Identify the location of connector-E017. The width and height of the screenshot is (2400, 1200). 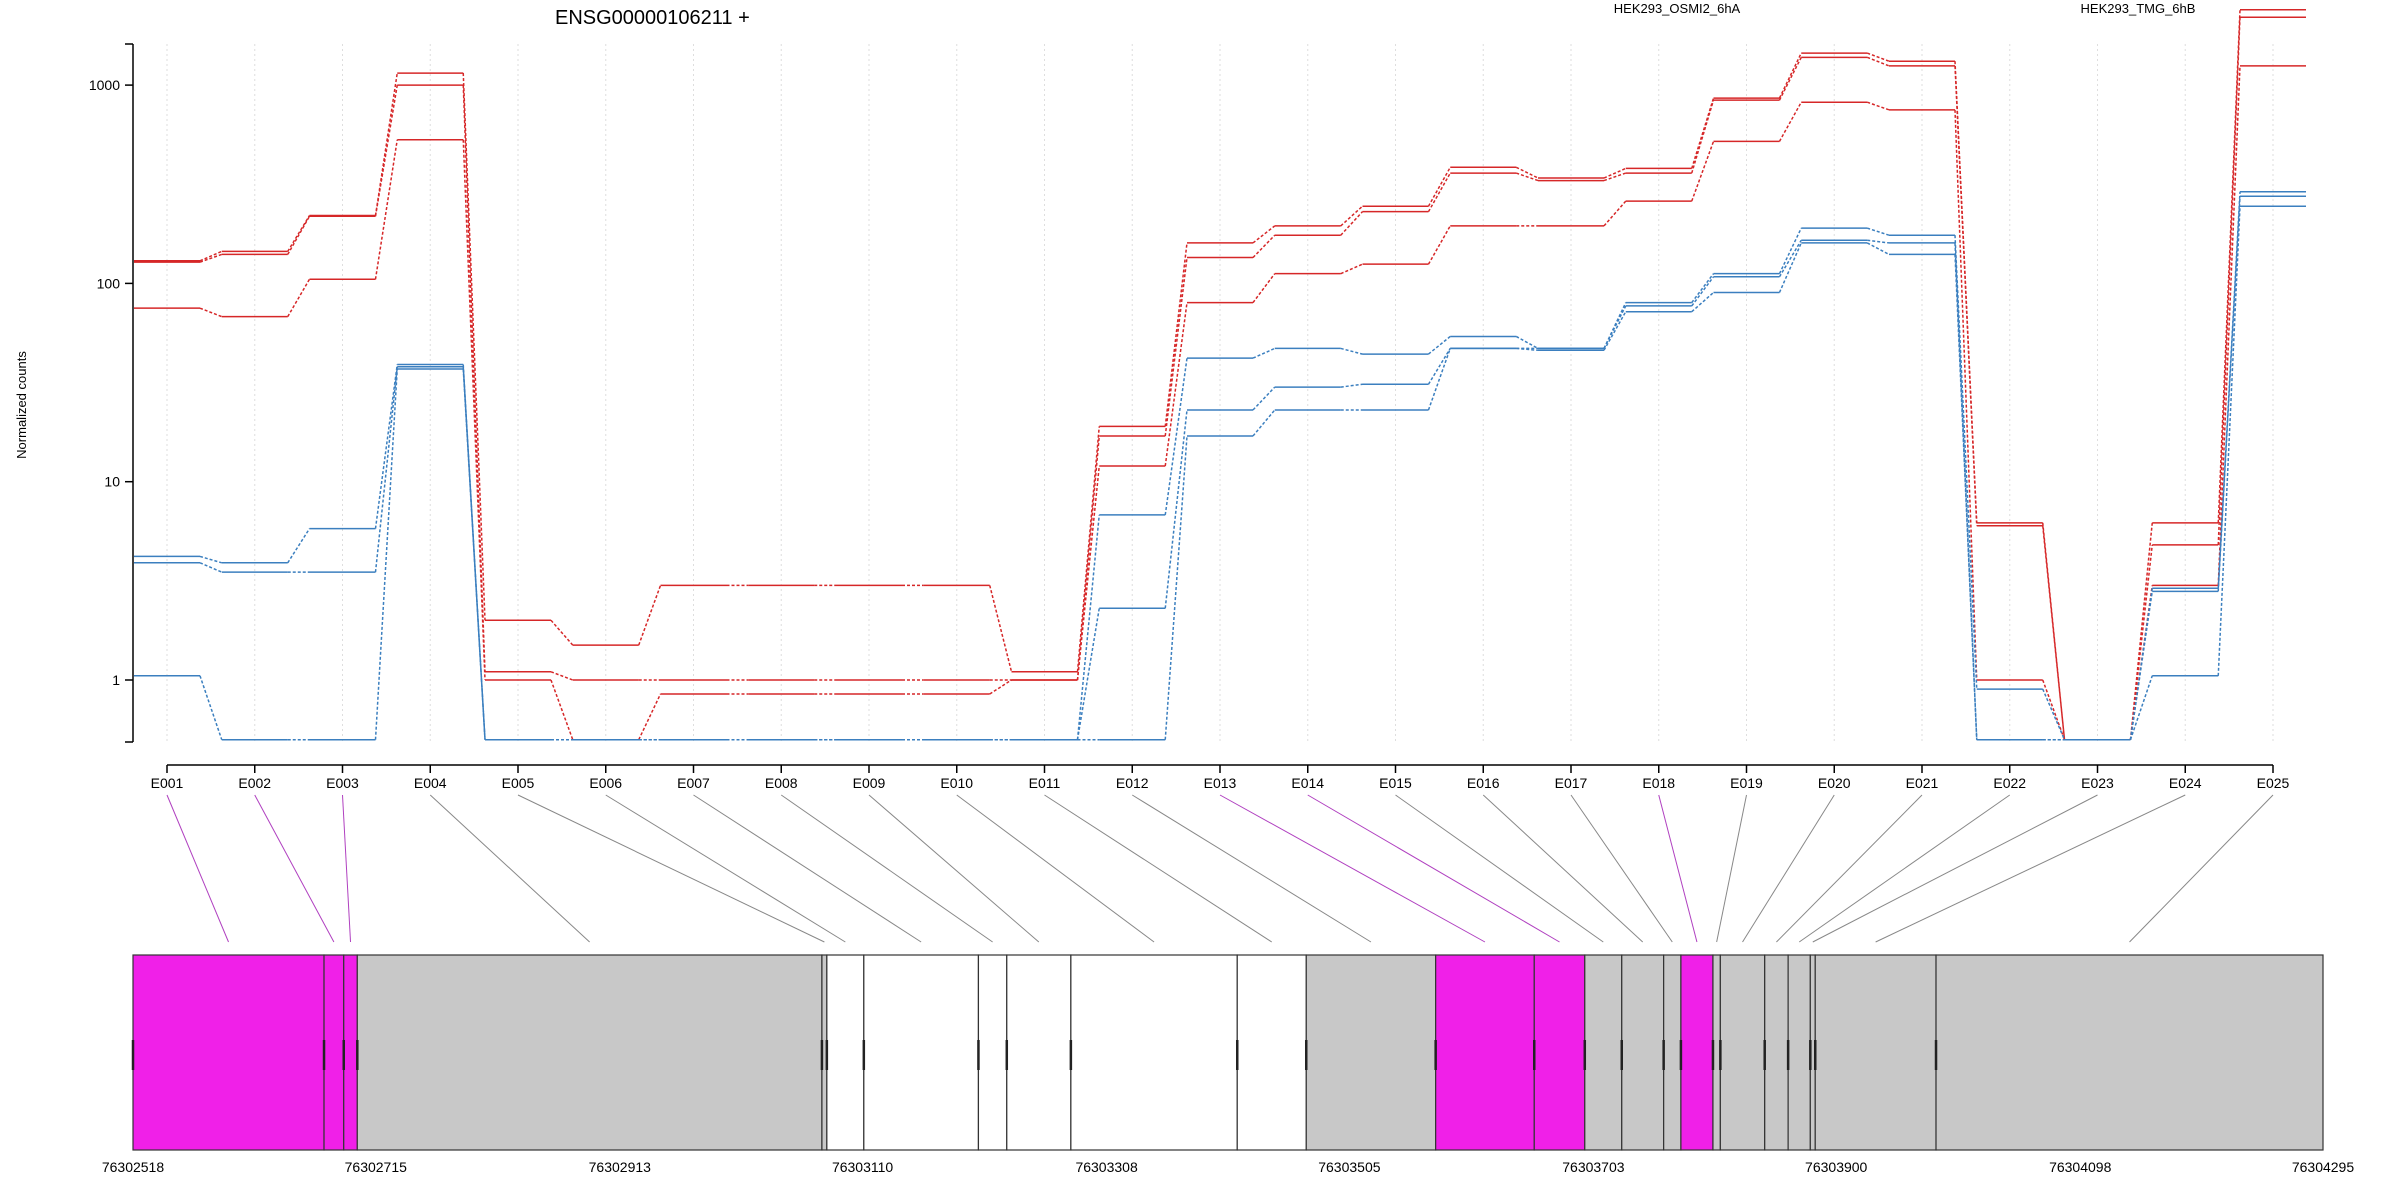
(1621, 868).